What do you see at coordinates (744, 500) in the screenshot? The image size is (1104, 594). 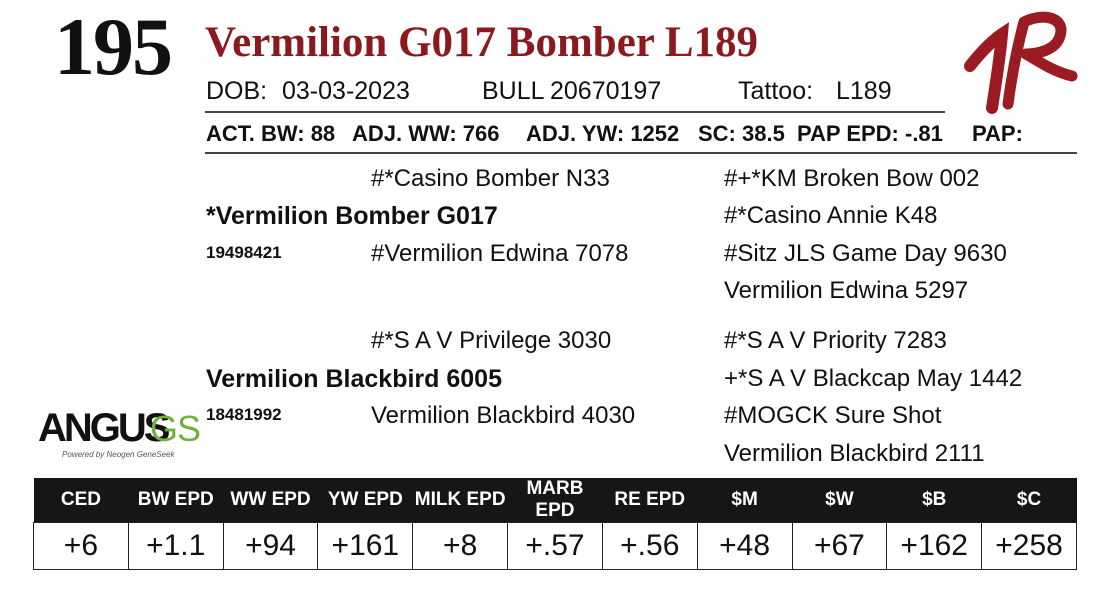 I see `epd-header: $M` at bounding box center [744, 500].